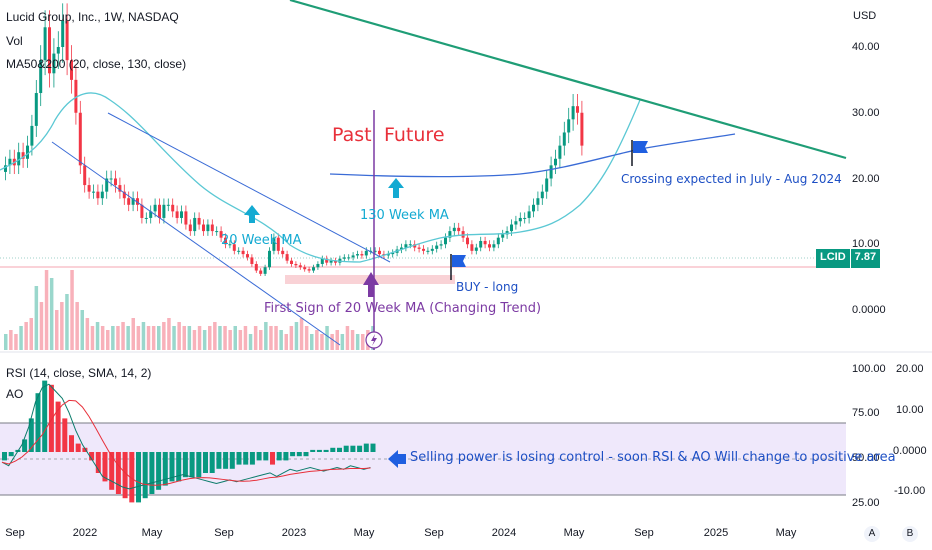 The height and width of the screenshot is (550, 932). I want to click on last-price-badge: LCID 7.87, so click(848, 258).